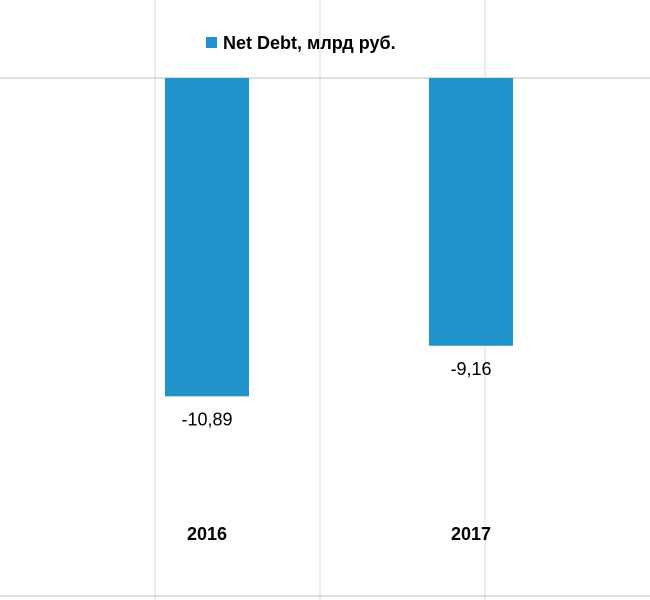 The height and width of the screenshot is (600, 650). What do you see at coordinates (471, 212) in the screenshot?
I see `bar-2017` at bounding box center [471, 212].